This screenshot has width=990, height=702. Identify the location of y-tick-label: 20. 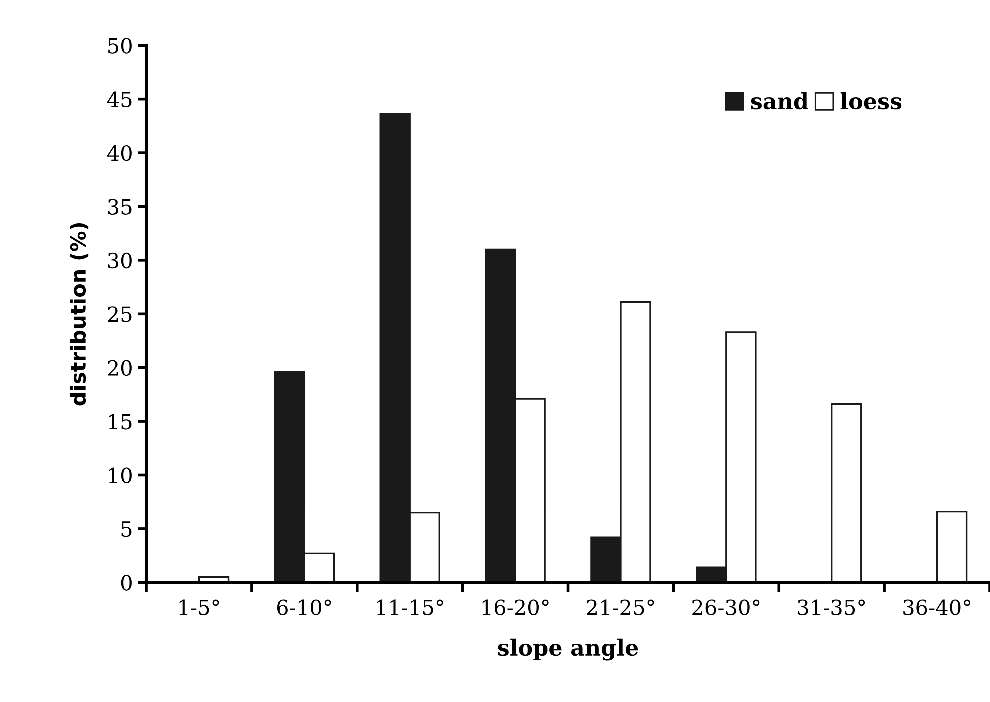
(120, 368).